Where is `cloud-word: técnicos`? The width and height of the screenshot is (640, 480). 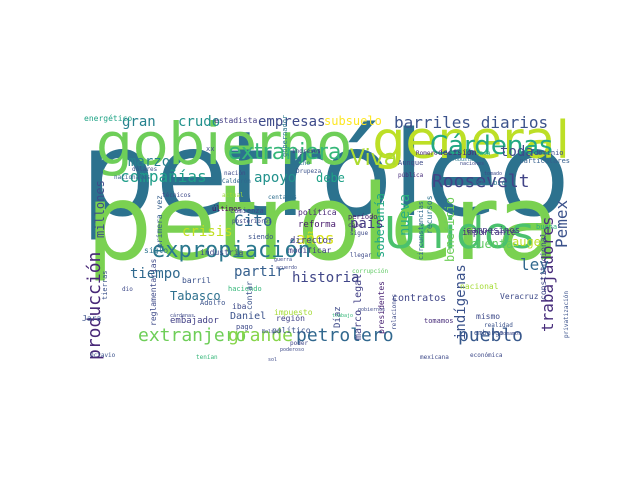 cloud-word: técnicos is located at coordinates (176, 196).